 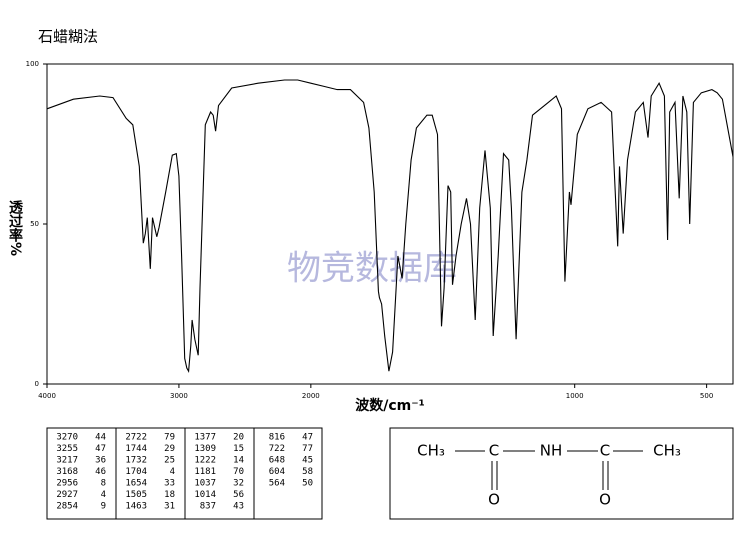 What do you see at coordinates (169, 507) in the screenshot?
I see `peak-transmittance: 31` at bounding box center [169, 507].